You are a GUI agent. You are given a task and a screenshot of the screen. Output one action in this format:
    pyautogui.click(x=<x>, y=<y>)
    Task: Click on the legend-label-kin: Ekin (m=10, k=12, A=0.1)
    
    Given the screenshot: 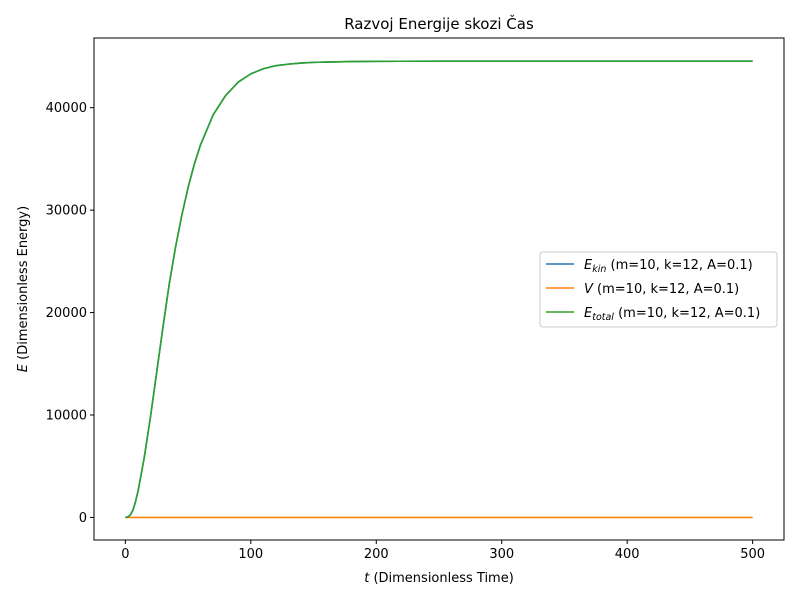 What is the action you would take?
    pyautogui.click(x=668, y=266)
    